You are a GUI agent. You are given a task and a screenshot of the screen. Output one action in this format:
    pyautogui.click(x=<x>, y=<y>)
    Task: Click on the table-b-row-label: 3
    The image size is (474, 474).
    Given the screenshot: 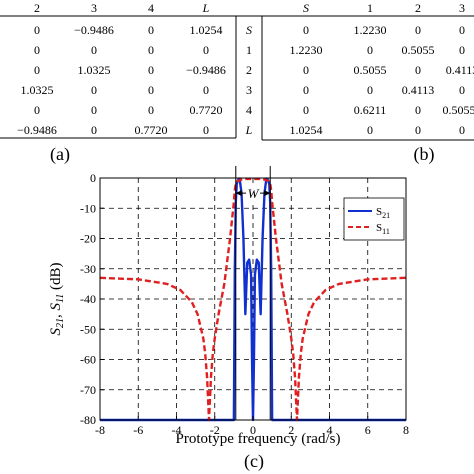 What is the action you would take?
    pyautogui.click(x=249, y=90)
    